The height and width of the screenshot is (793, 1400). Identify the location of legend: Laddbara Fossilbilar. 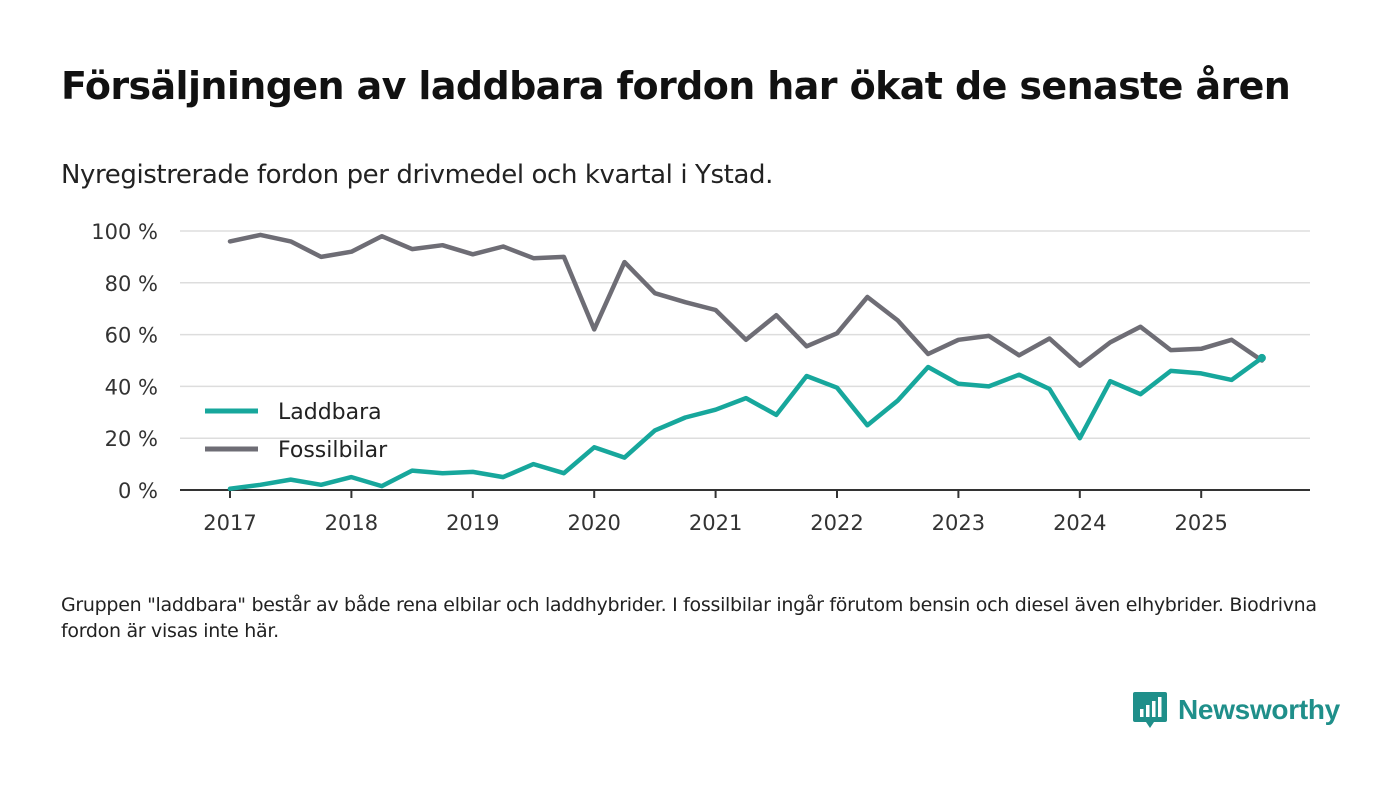
(296, 431).